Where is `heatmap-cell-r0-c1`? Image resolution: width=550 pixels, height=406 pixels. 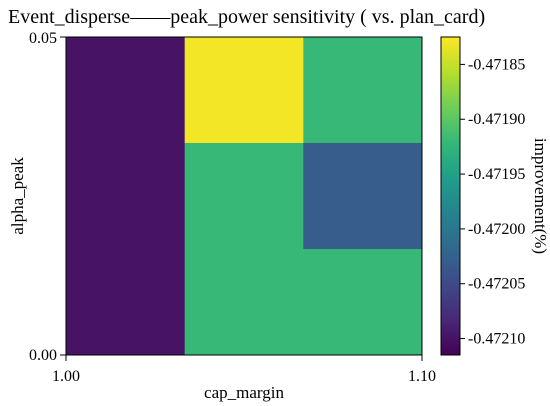
heatmap-cell-r0-c1 is located at coordinates (244, 90).